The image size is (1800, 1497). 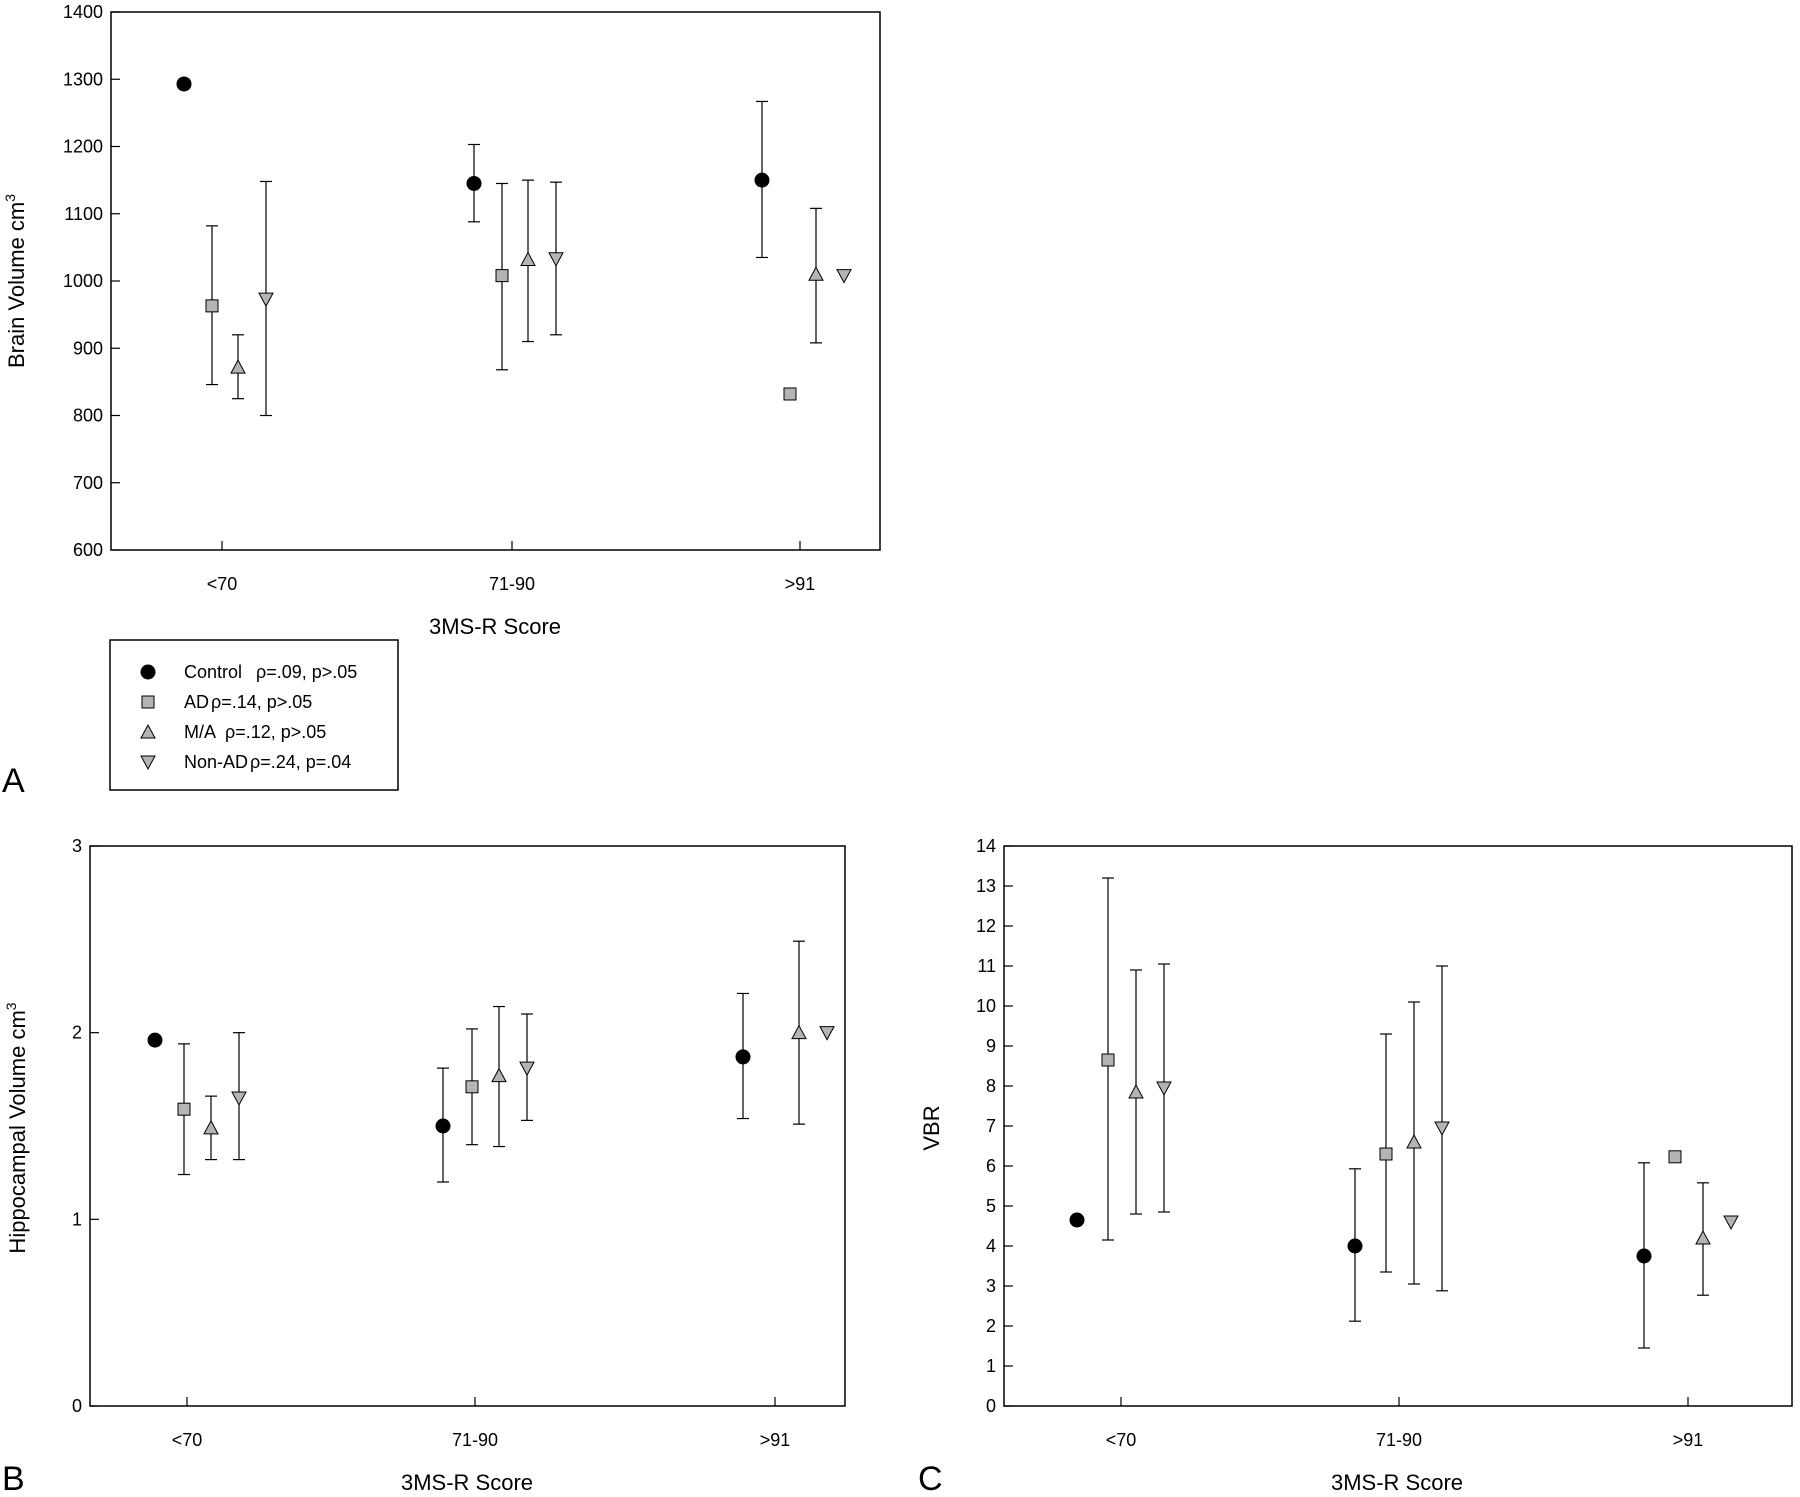 What do you see at coordinates (15, 281) in the screenshot?
I see `y-axis-title: Brain Volume cm3` at bounding box center [15, 281].